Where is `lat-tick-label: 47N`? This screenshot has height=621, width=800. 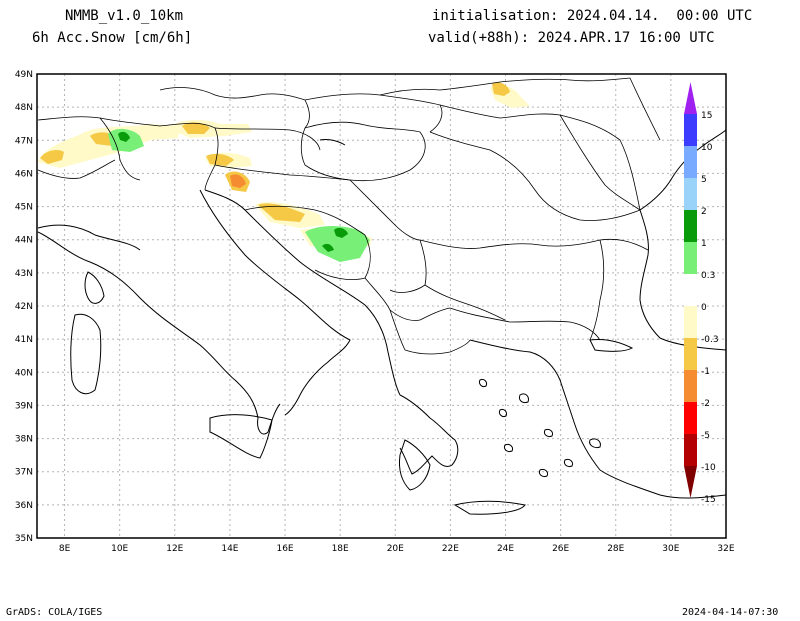
lat-tick-label: 47N is located at coordinates (24, 141).